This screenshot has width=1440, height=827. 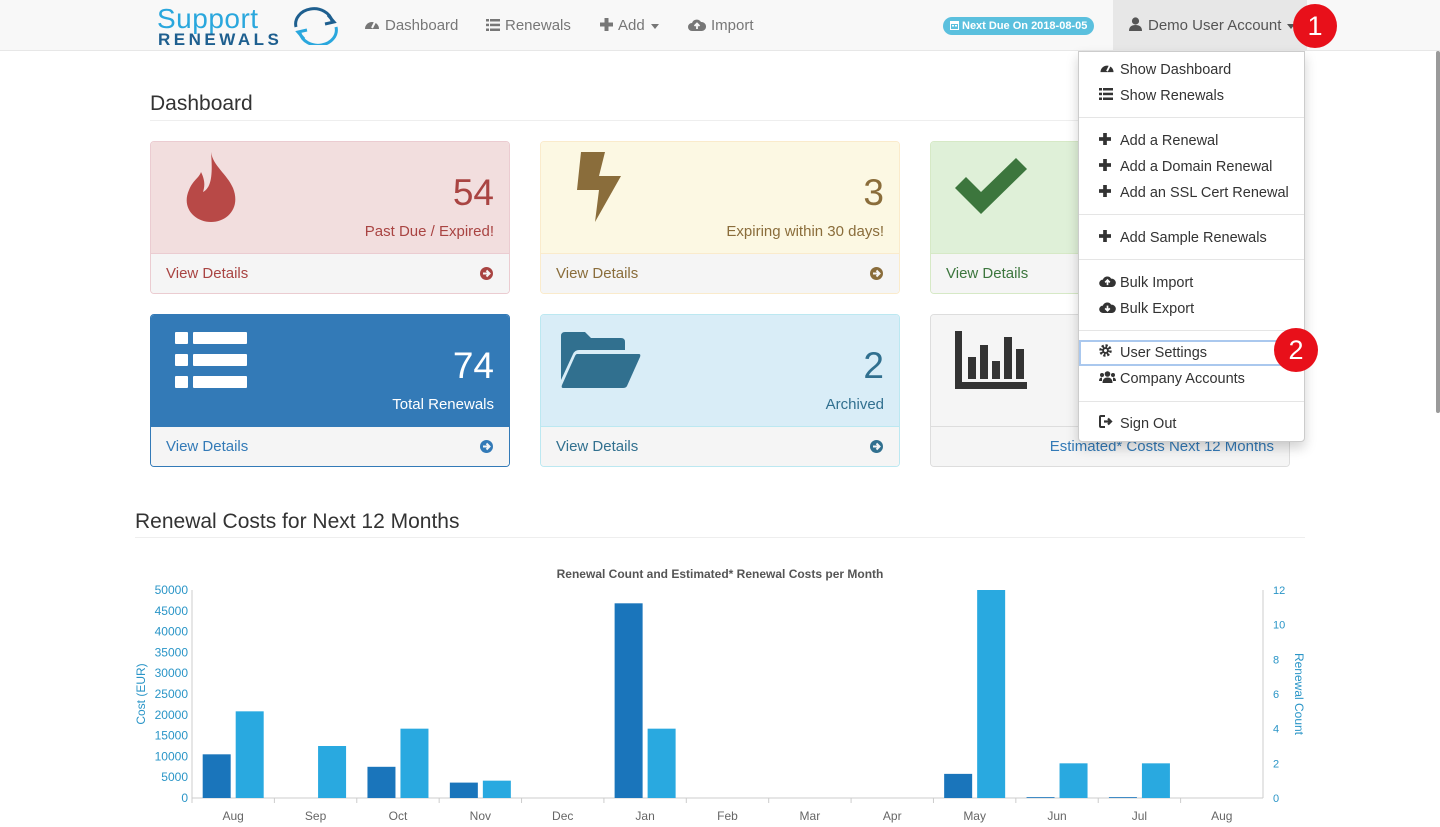 What do you see at coordinates (1191, 379) in the screenshot?
I see `menu-company-accounts: Company Accounts` at bounding box center [1191, 379].